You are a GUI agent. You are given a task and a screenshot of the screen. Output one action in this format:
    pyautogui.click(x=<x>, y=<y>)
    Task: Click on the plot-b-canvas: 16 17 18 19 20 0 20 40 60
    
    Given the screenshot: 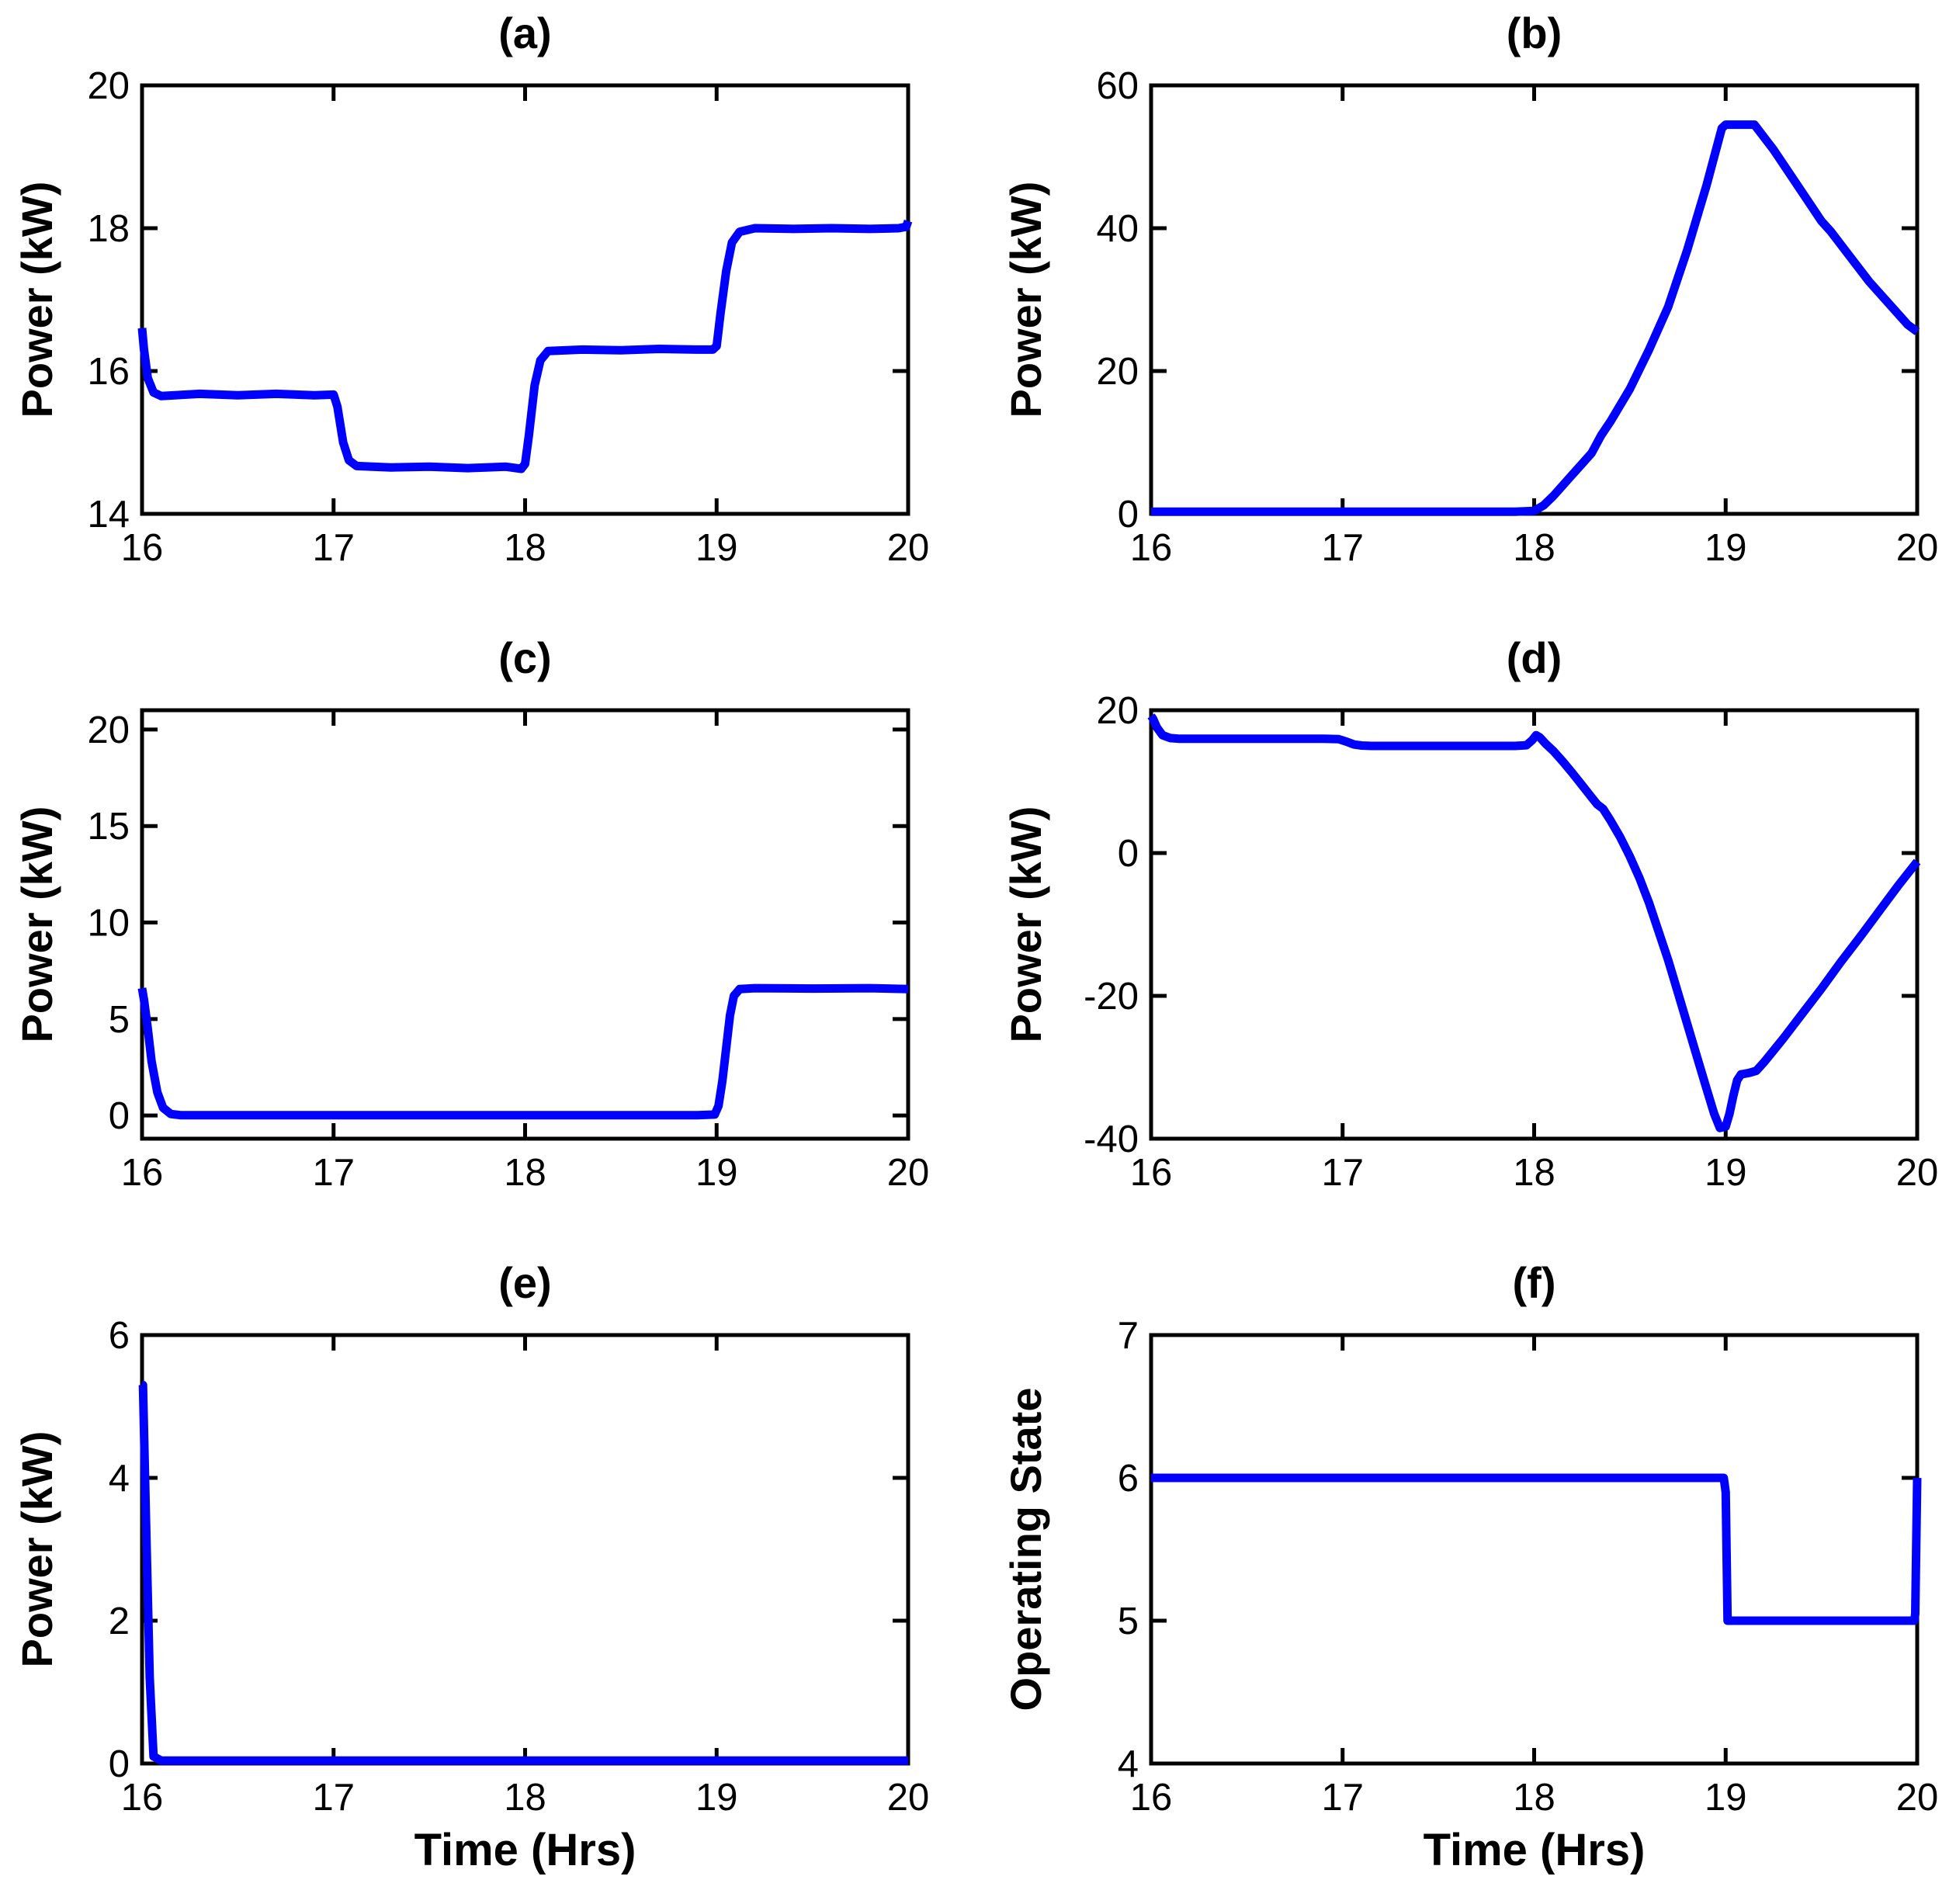 What is the action you would take?
    pyautogui.click(x=1517, y=317)
    